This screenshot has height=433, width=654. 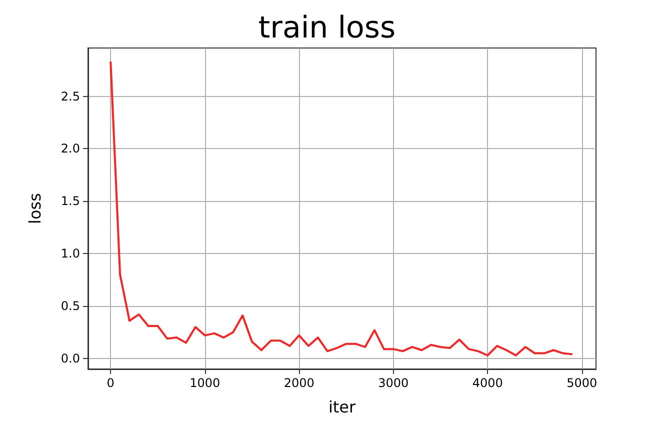 I want to click on x-tick-label: 4000, so click(x=487, y=383).